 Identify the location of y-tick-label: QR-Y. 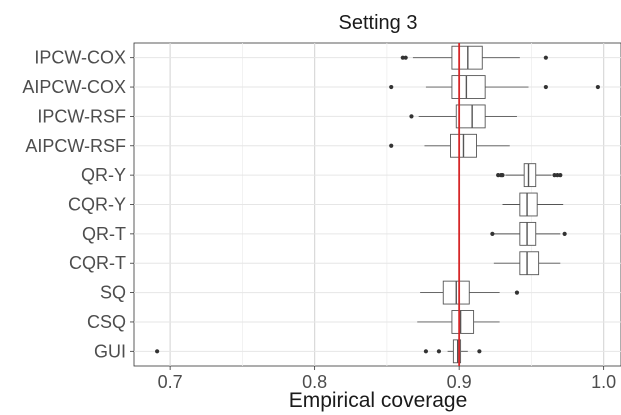
(103, 175).